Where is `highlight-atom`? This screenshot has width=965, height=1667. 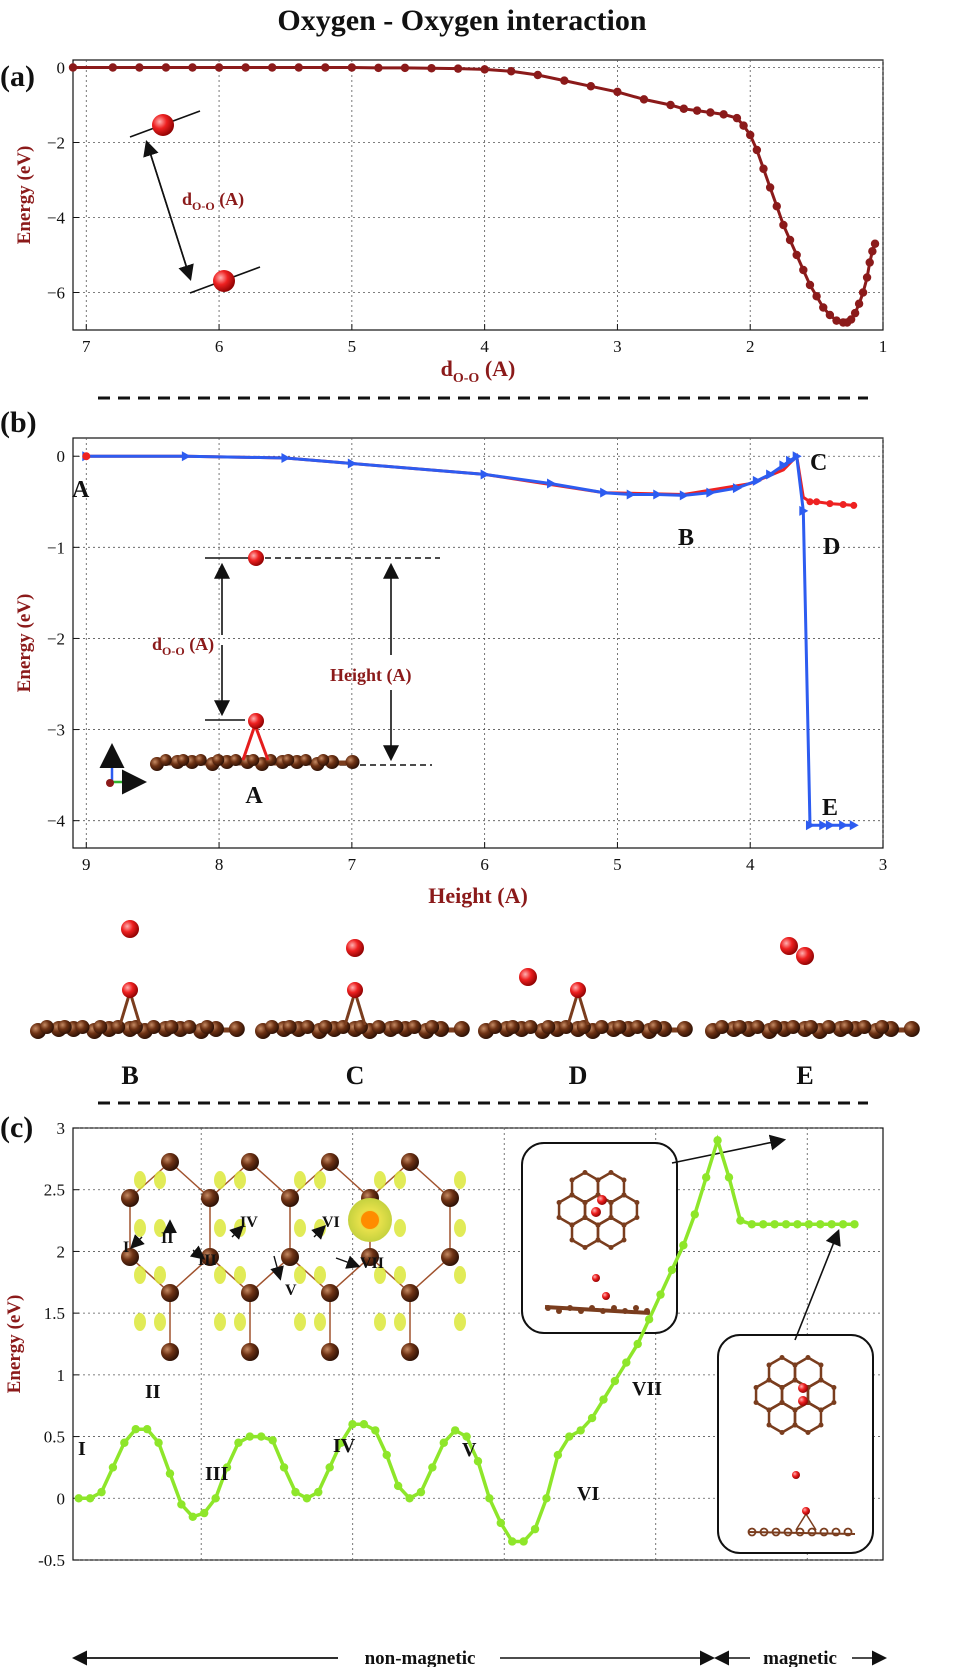 highlight-atom is located at coordinates (370, 1220).